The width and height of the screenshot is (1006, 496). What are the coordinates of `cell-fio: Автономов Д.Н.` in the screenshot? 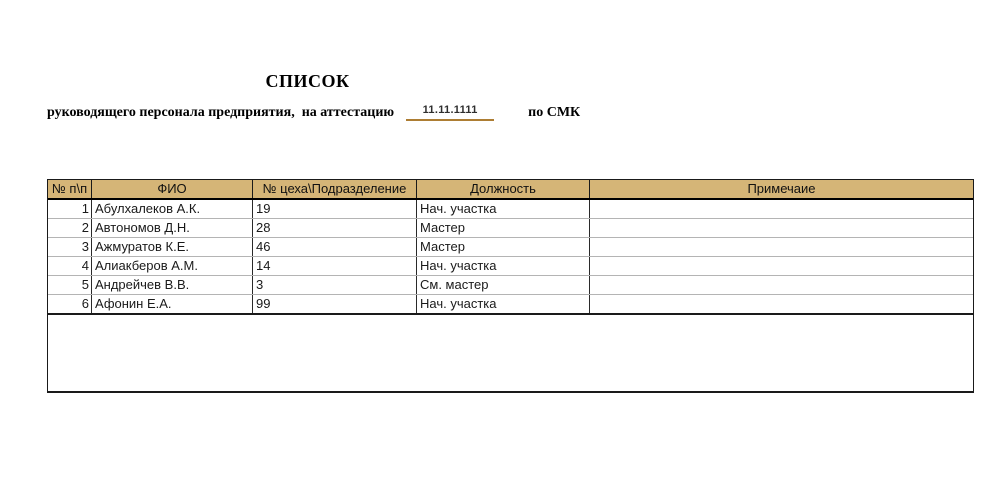 It's located at (172, 228).